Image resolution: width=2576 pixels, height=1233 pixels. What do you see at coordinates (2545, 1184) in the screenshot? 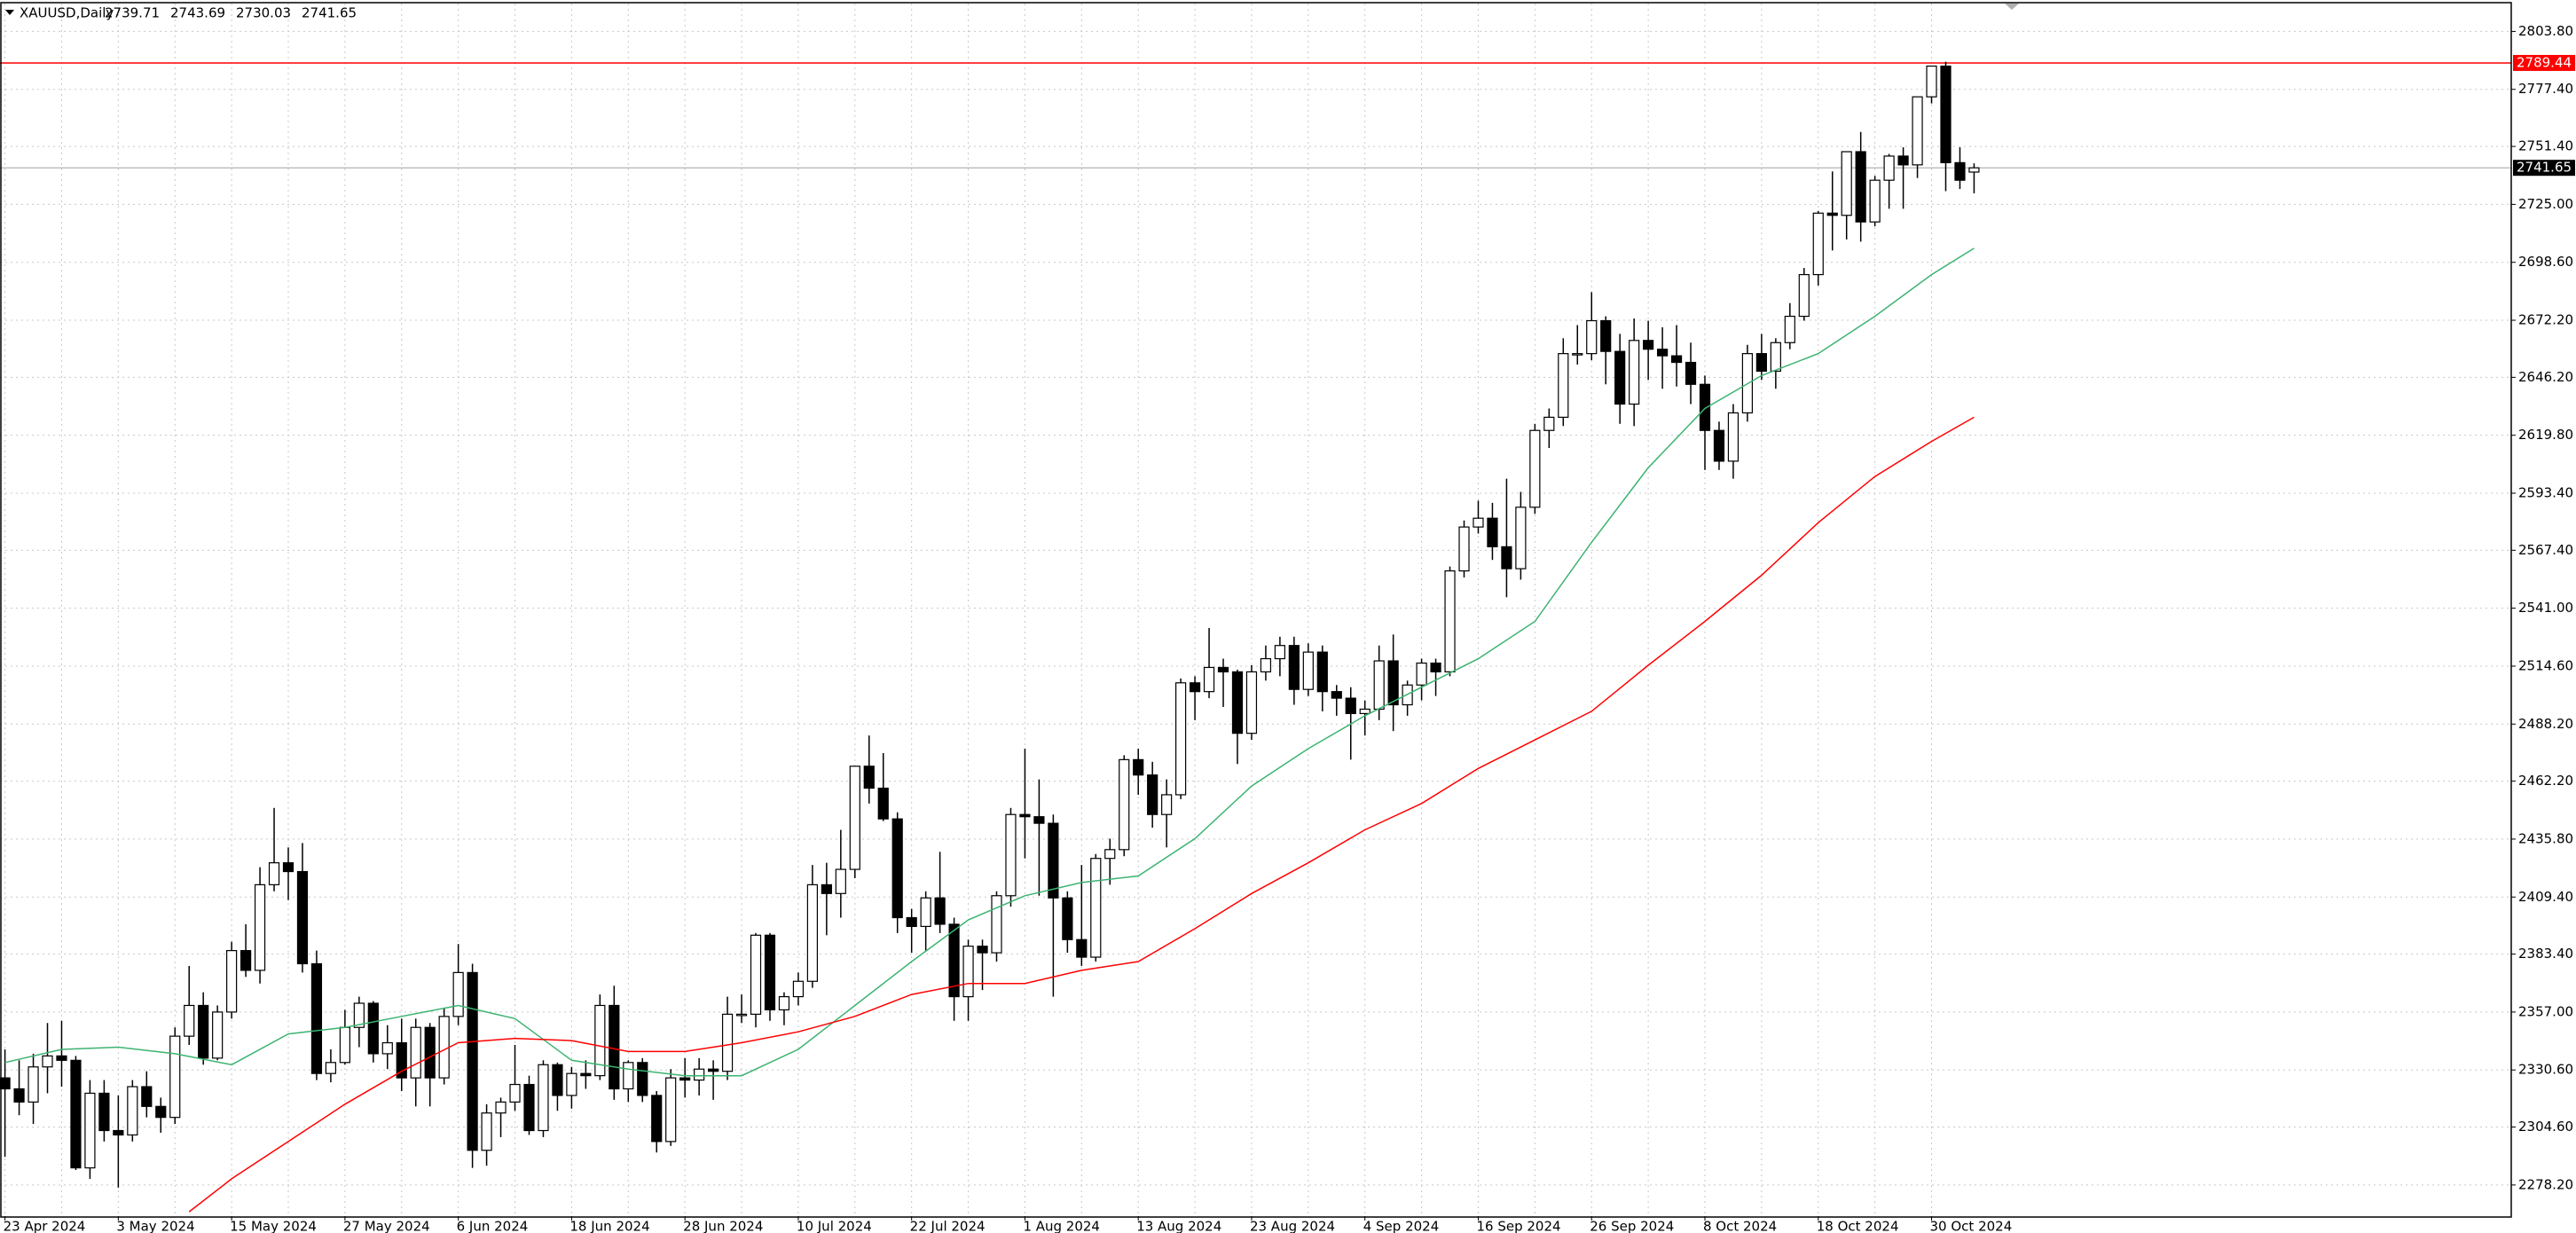
I see `y-tick-label: 2278.20` at bounding box center [2545, 1184].